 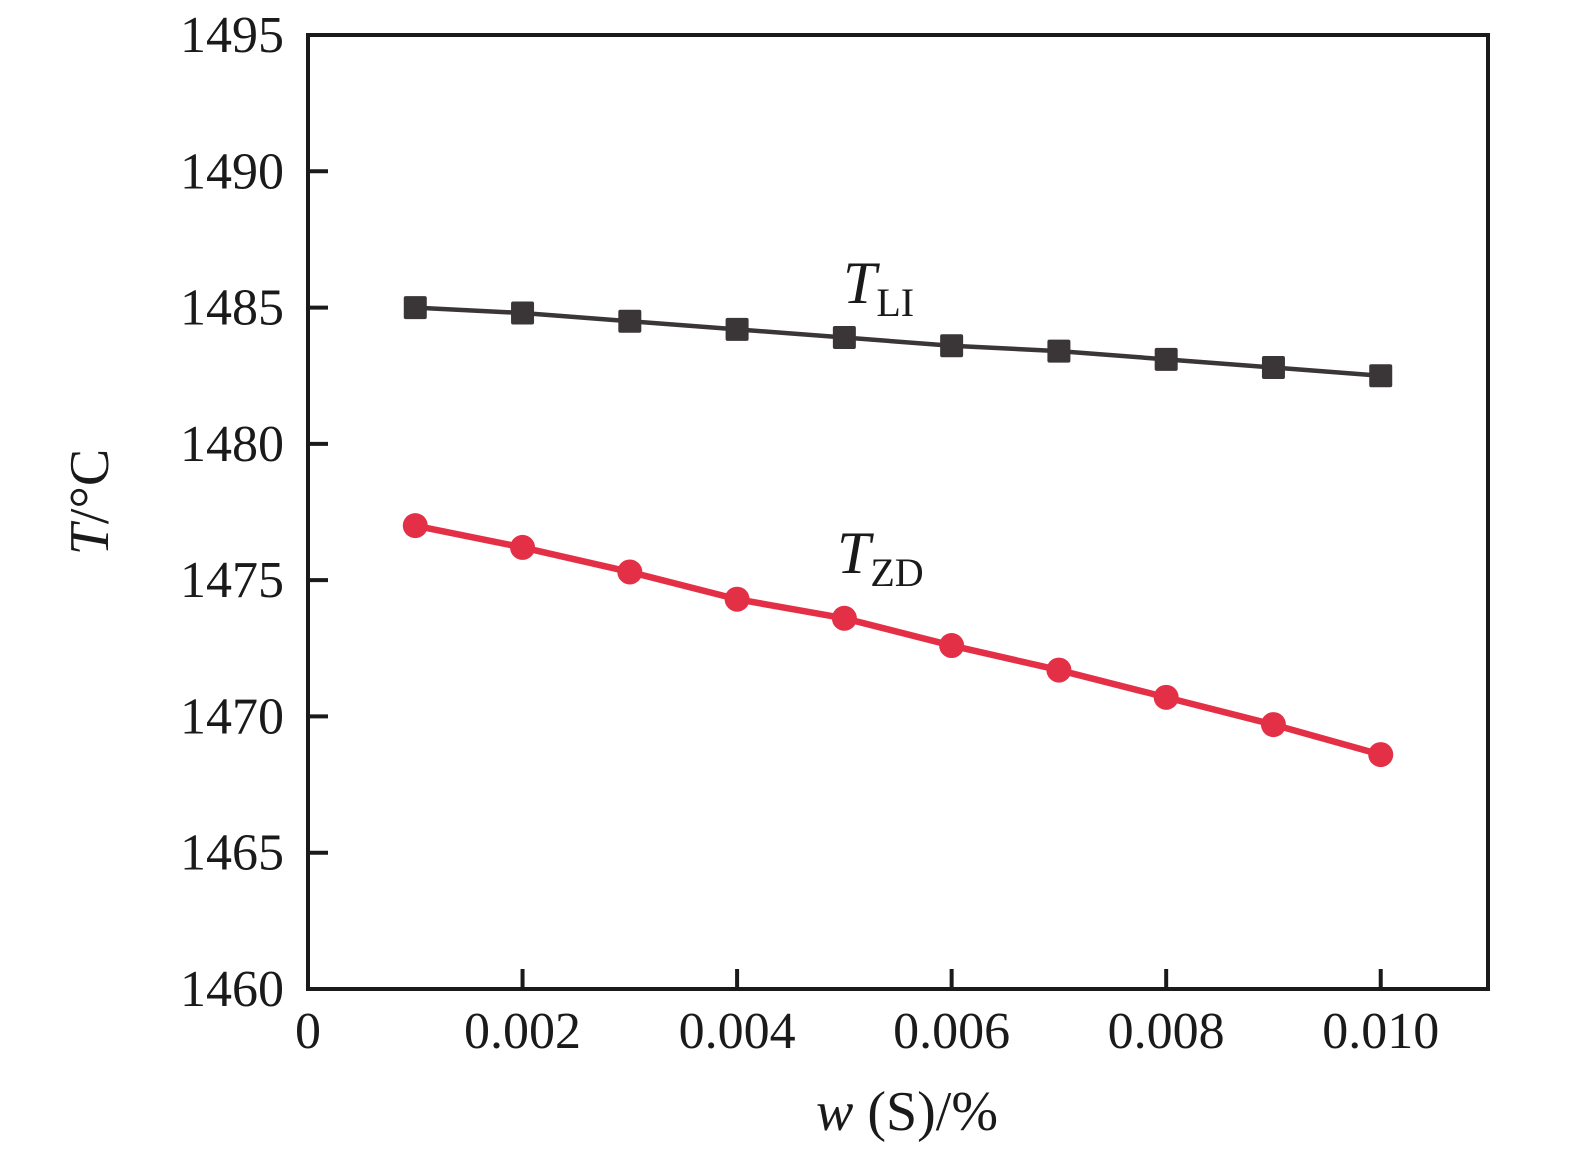 I want to click on y-tick-label: 1485, so click(x=232, y=308).